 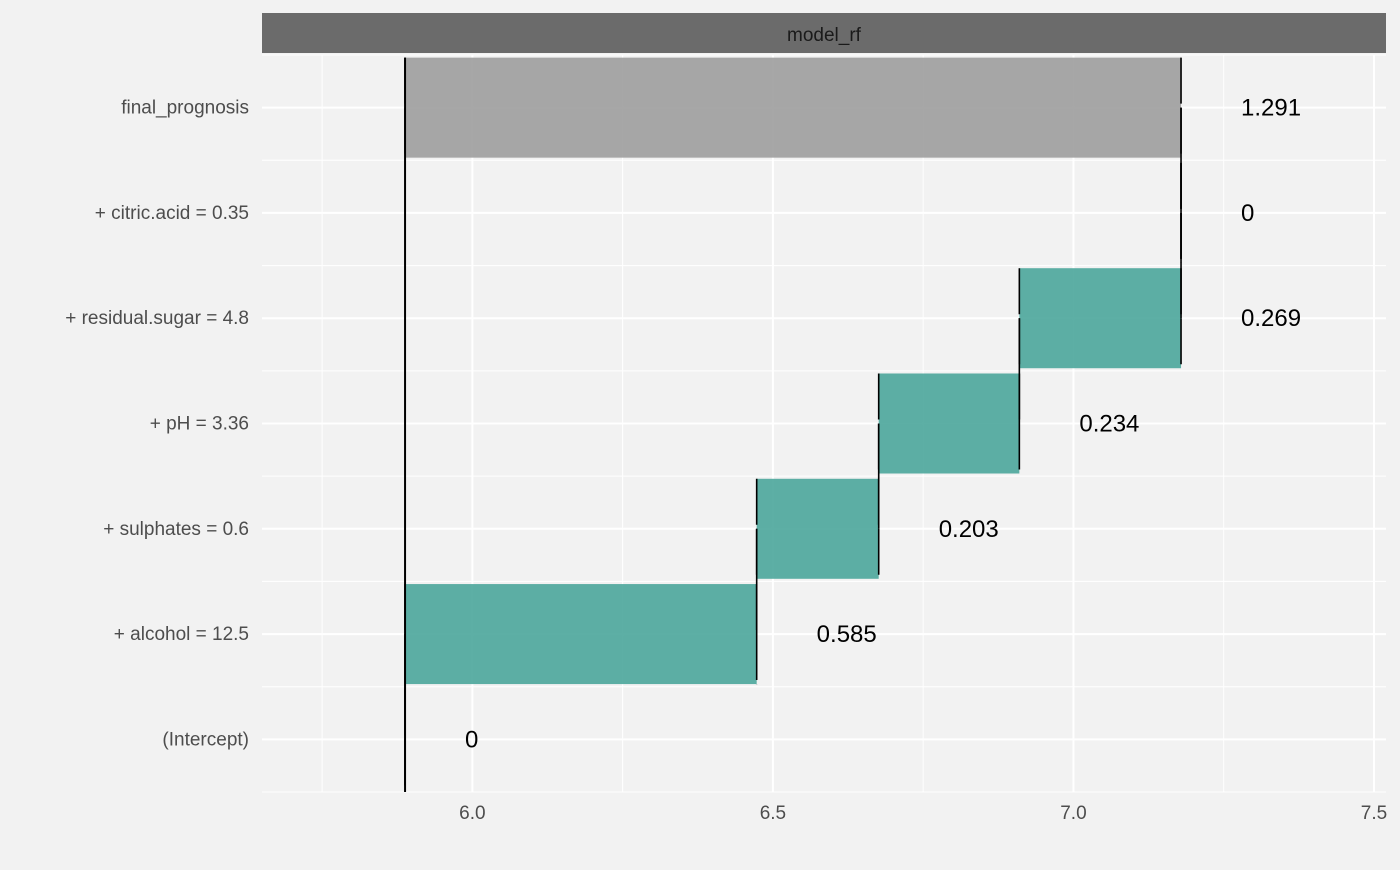 What do you see at coordinates (205, 739) in the screenshot?
I see `y-axis-label: (Intercept)` at bounding box center [205, 739].